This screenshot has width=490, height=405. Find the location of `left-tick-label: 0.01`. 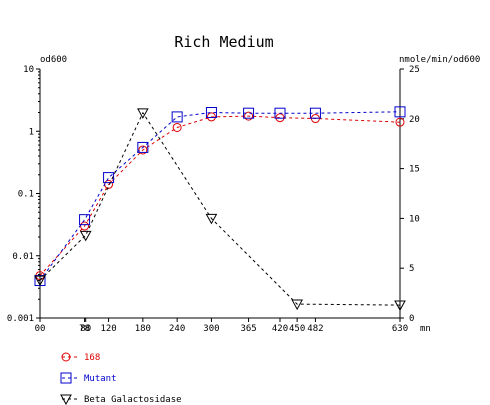

left-tick-label: 0.01 is located at coordinates (23, 257).